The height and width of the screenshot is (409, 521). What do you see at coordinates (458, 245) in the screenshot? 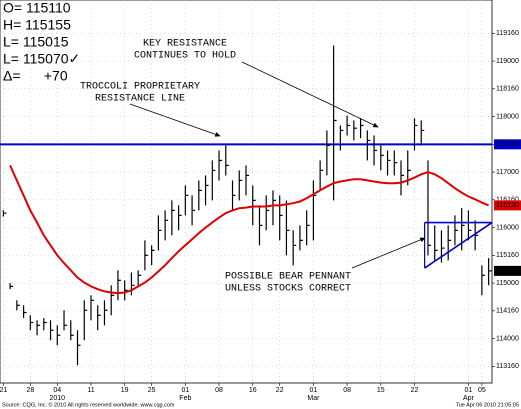
I see `pennant-line` at bounding box center [458, 245].